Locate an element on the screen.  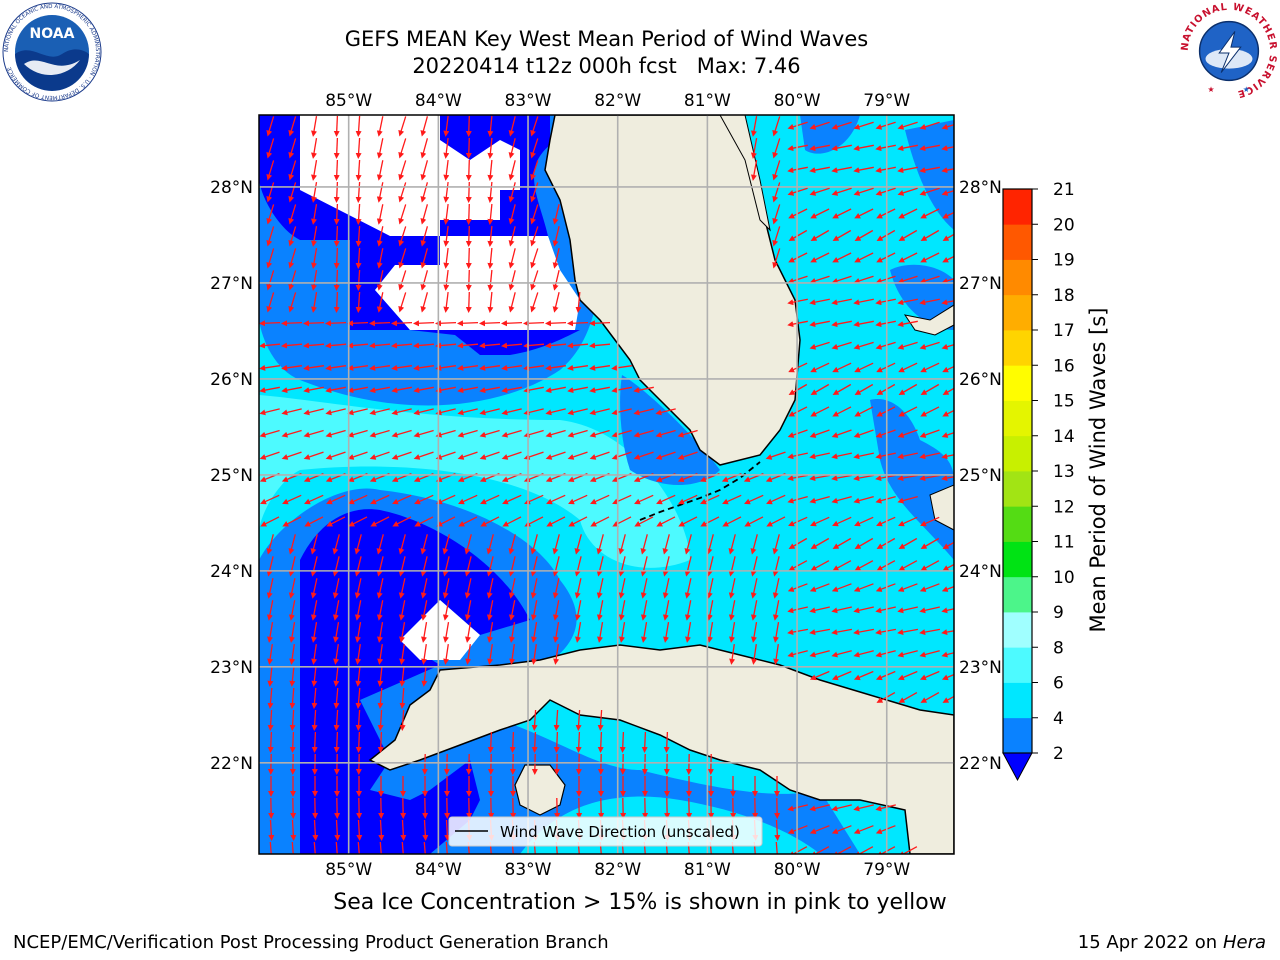
lon-label-top: 79°W is located at coordinates (886, 101).